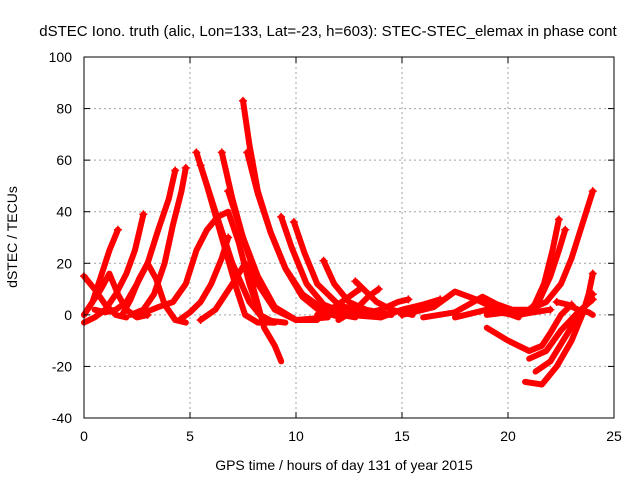 This screenshot has height=480, width=640. Describe the element at coordinates (402, 436) in the screenshot. I see `x-tick-label: 15` at that location.